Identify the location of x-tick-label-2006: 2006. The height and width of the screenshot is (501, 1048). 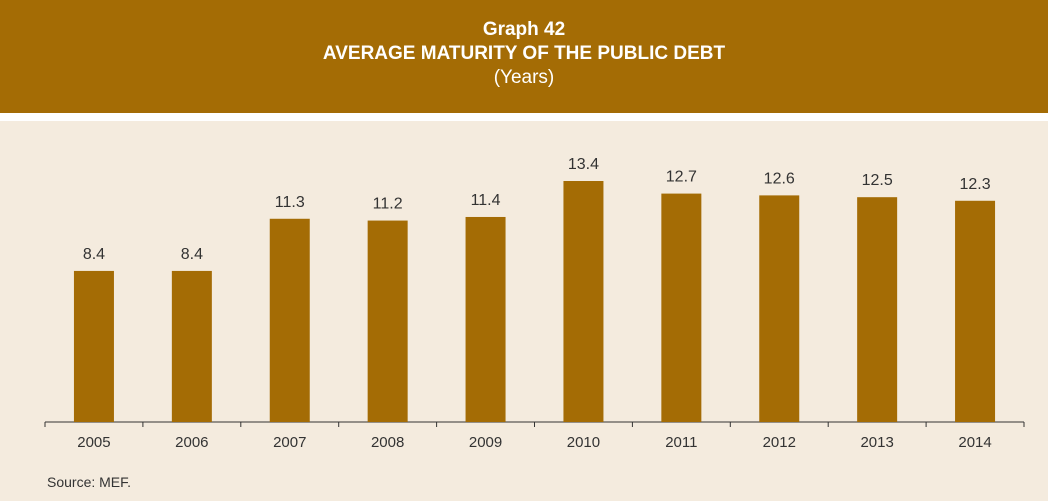
(191, 442).